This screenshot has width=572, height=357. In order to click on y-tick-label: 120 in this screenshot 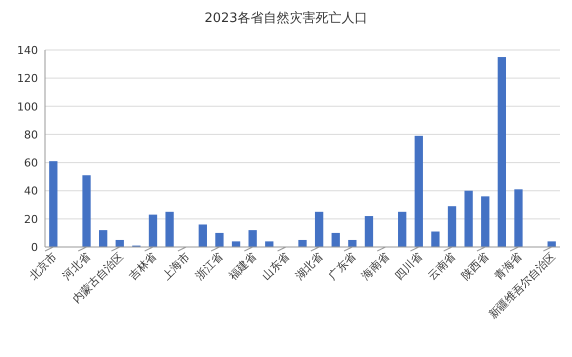, I will do `click(27, 79)`.